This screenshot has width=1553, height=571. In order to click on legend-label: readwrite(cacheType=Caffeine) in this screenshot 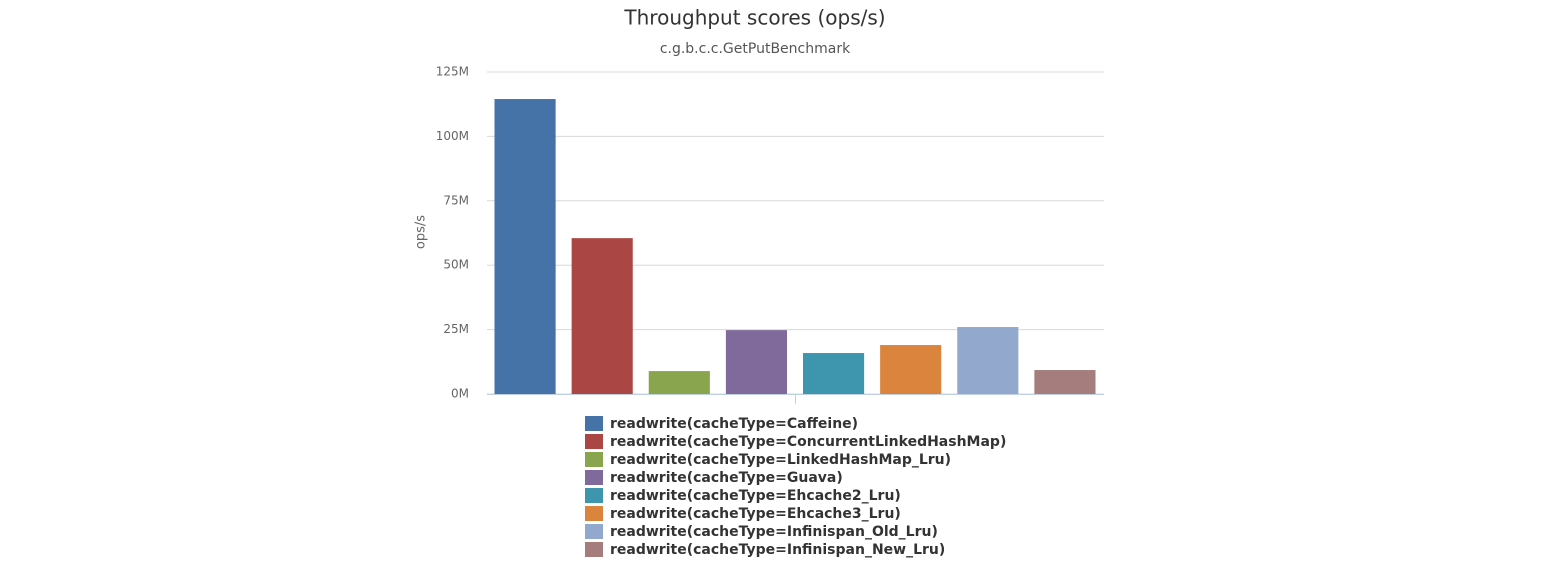, I will do `click(734, 424)`.